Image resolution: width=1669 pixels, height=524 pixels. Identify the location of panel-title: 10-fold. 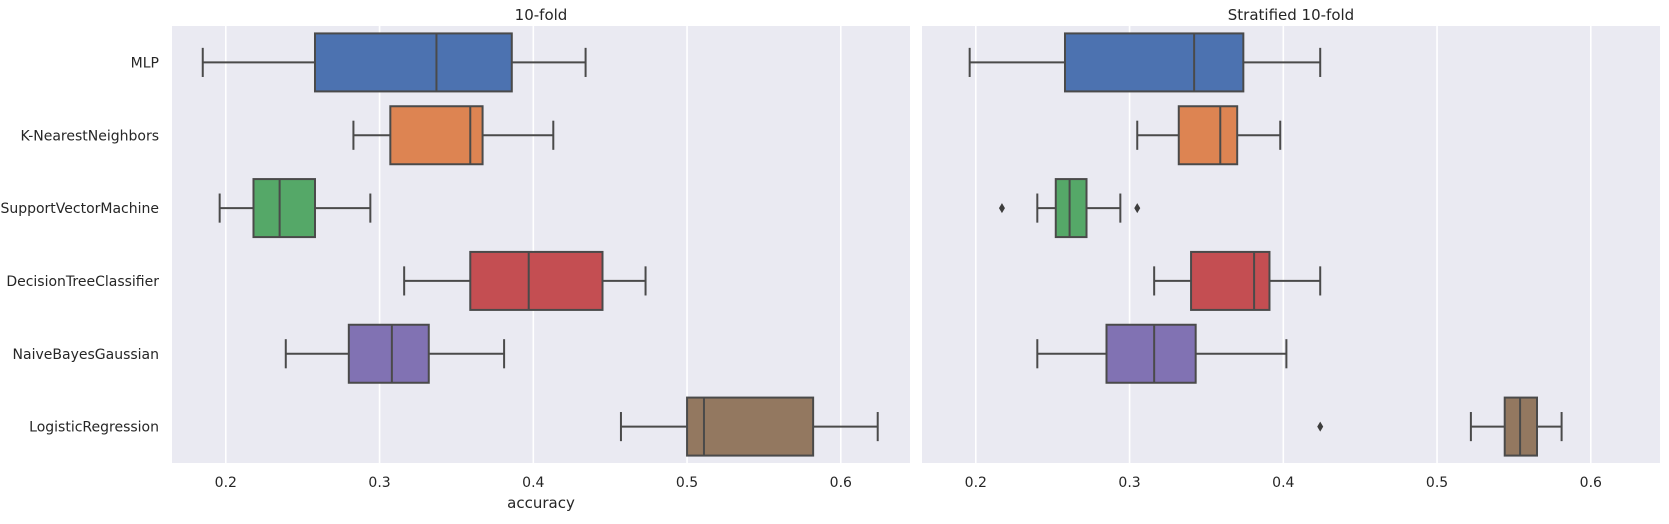
(541, 15).